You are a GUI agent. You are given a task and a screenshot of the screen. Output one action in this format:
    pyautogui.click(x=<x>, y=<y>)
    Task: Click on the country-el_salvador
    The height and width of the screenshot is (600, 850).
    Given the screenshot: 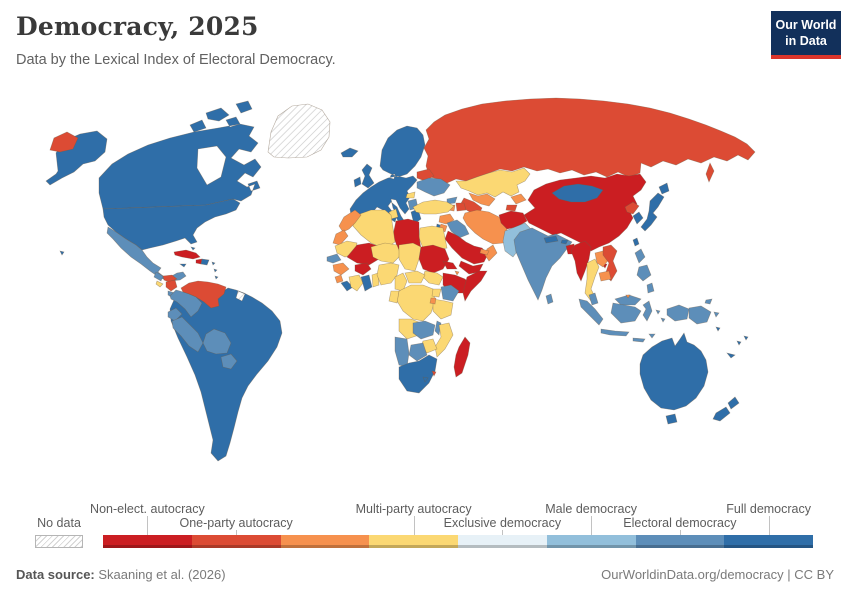 What is the action you would take?
    pyautogui.click(x=159, y=284)
    